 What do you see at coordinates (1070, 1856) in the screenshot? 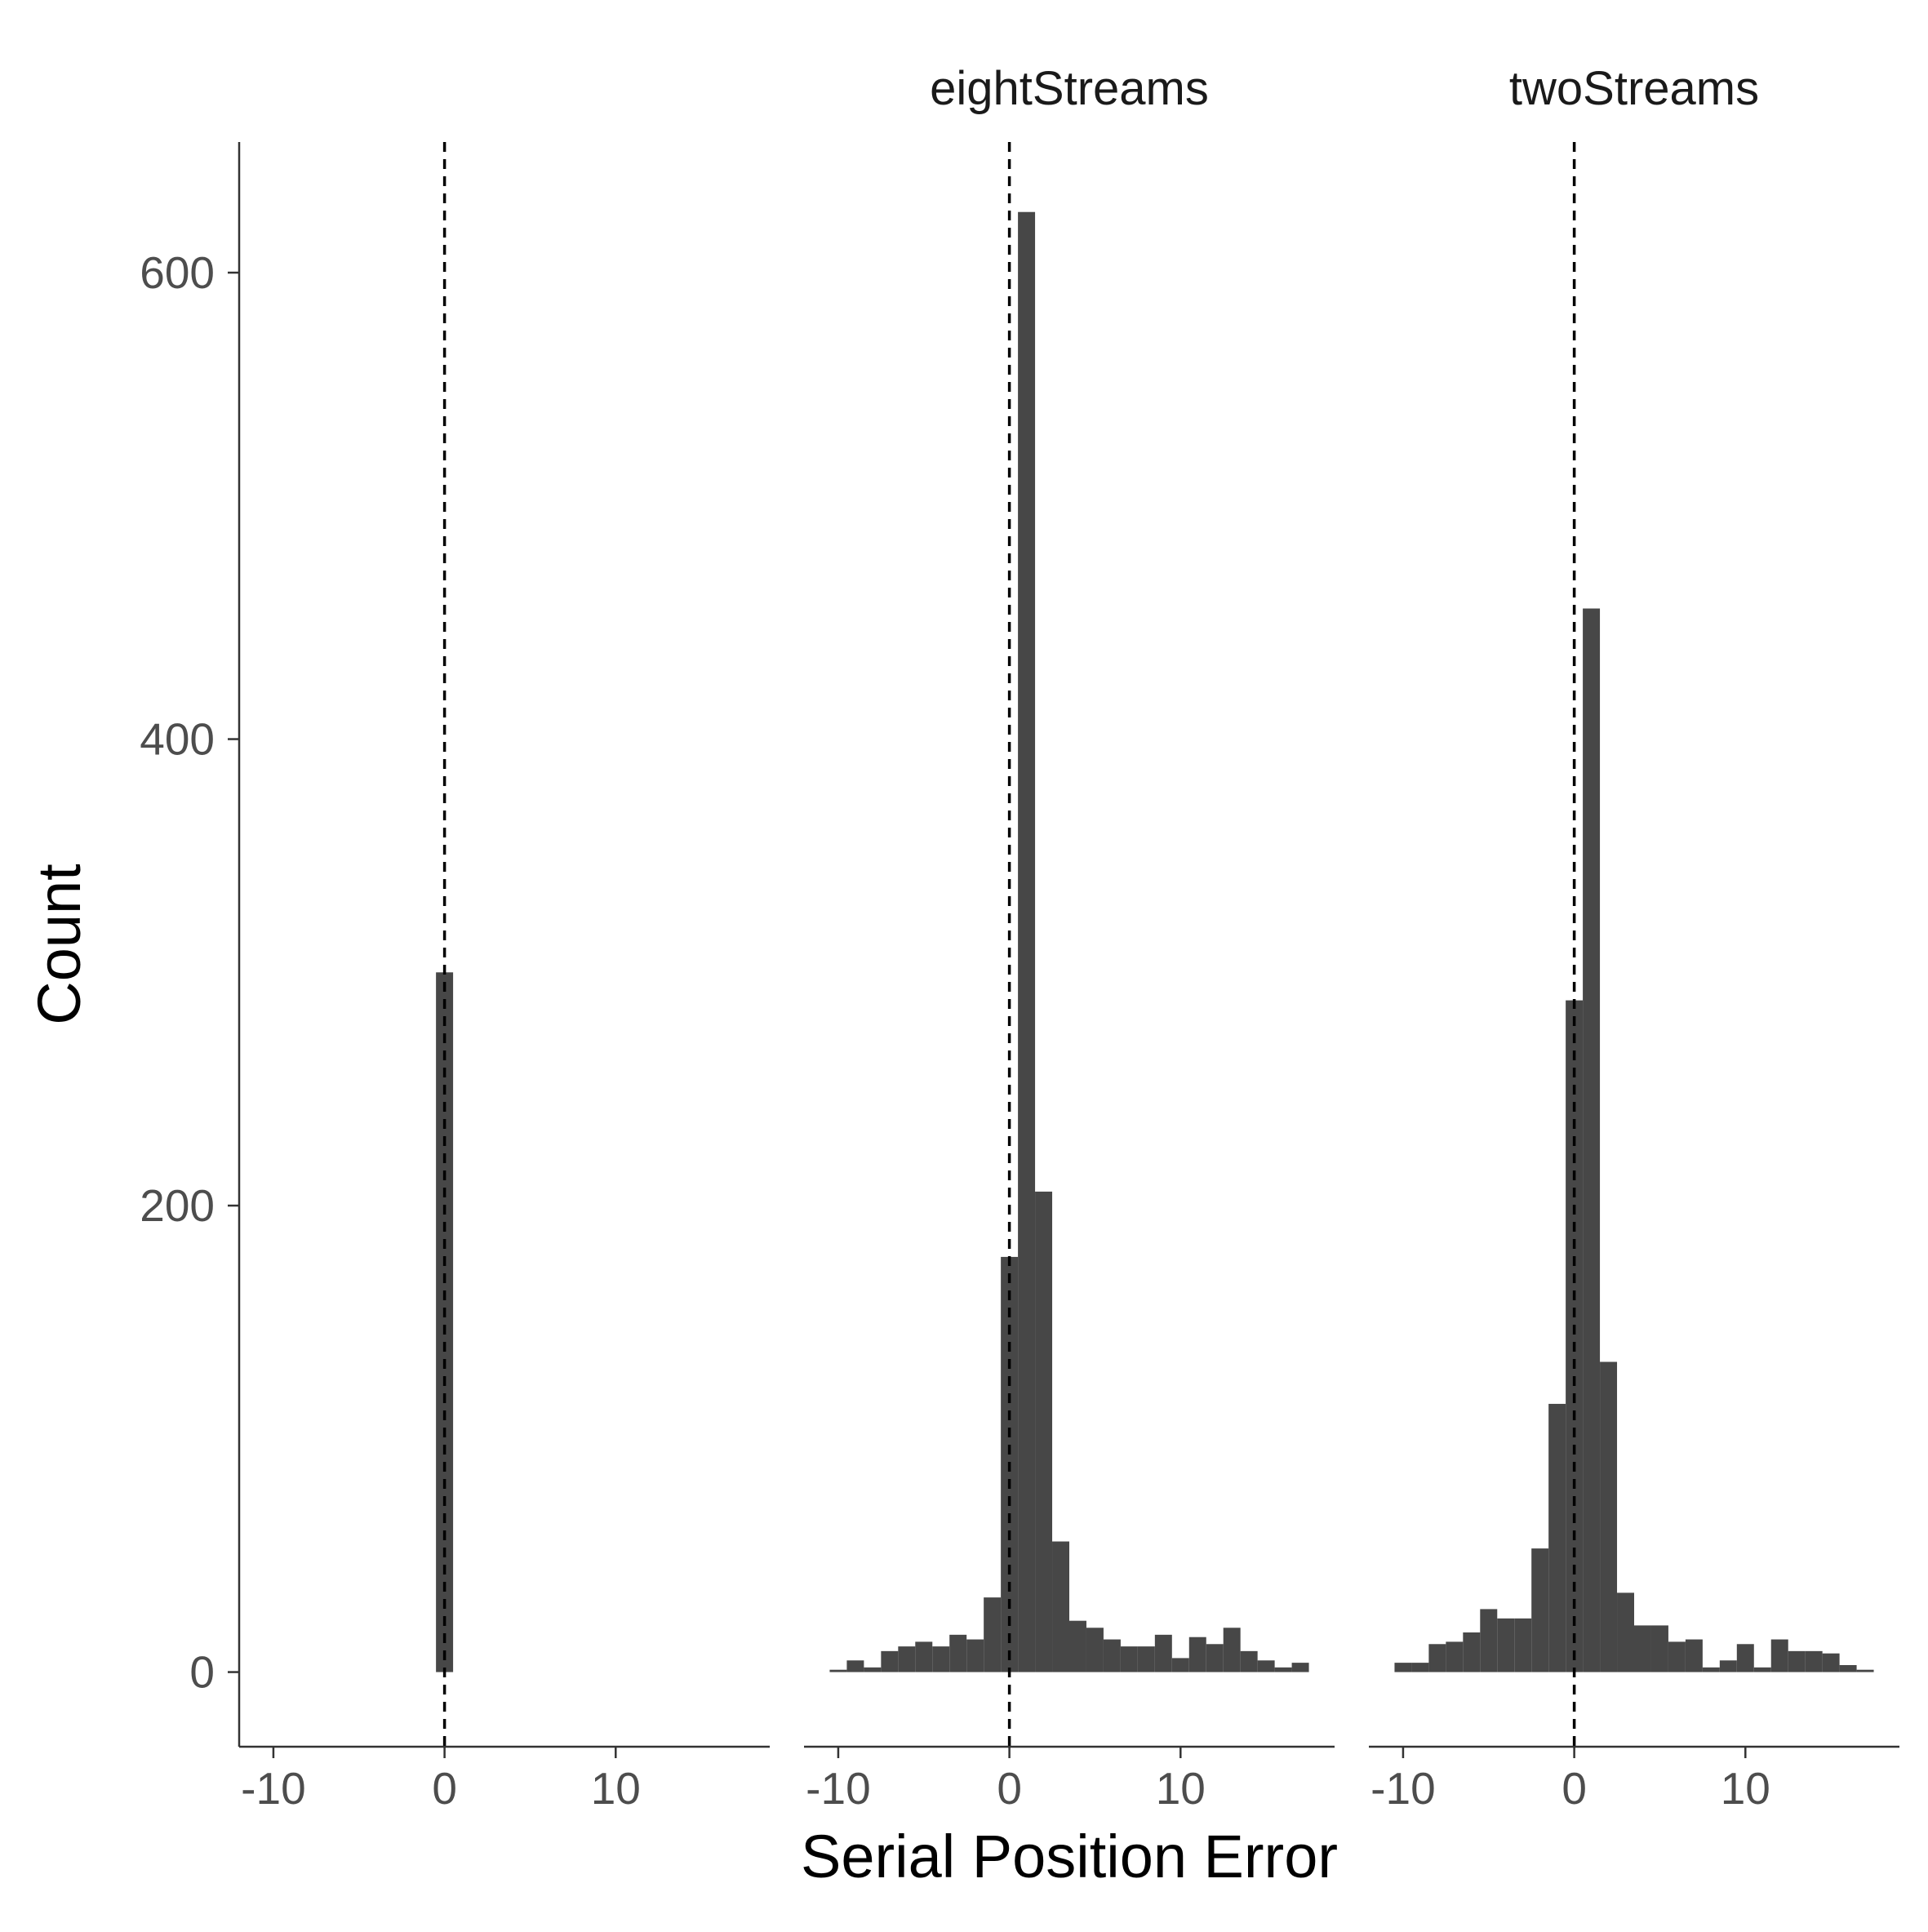
I see `x-axis-title: Serial Position Error` at bounding box center [1070, 1856].